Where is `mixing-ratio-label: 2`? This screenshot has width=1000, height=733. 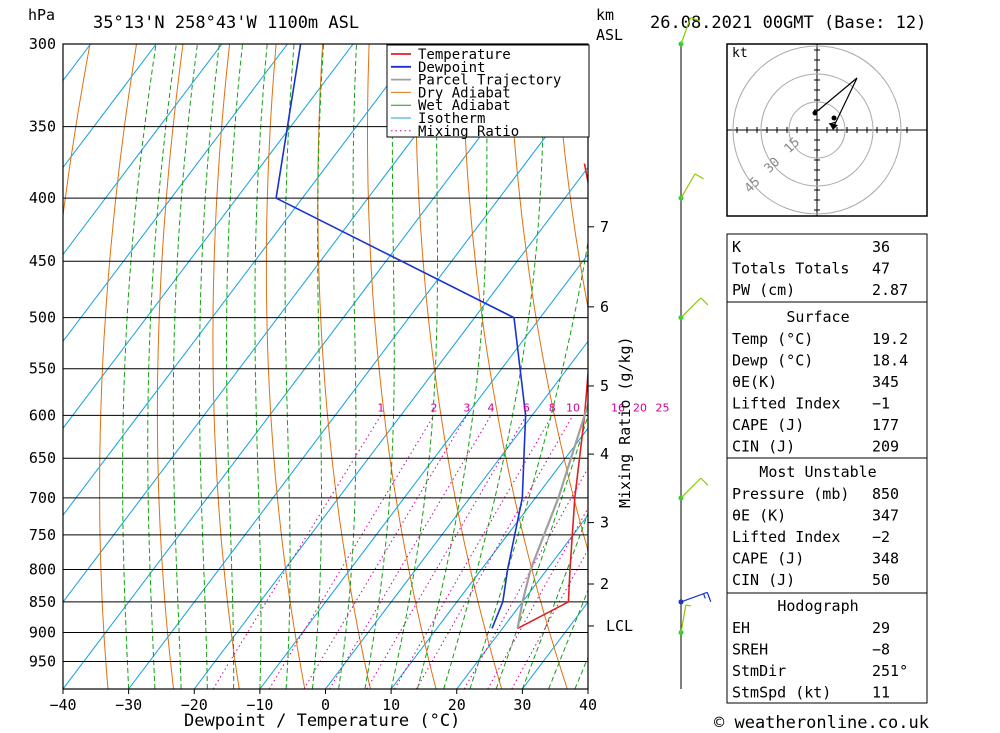
mixing-ratio-label: 2 is located at coordinates (433, 407).